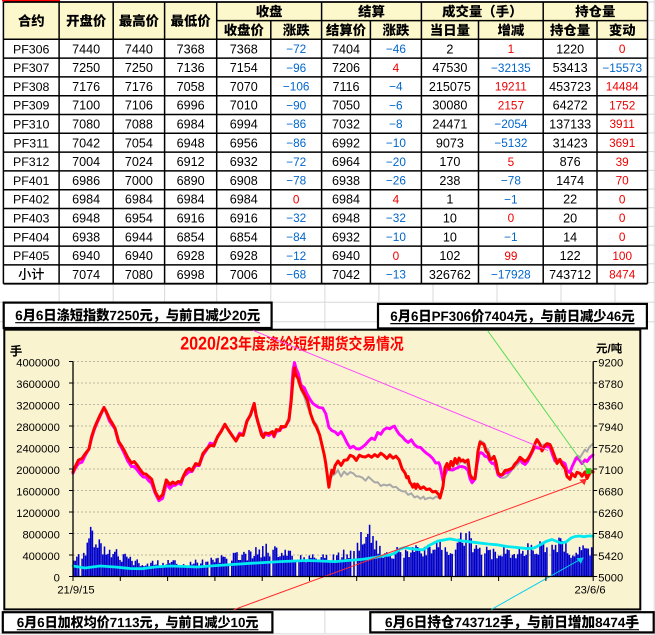 The width and height of the screenshot is (655, 635). What do you see at coordinates (346, 143) in the screenshot?
I see `svg-text: 6992` at bounding box center [346, 143].